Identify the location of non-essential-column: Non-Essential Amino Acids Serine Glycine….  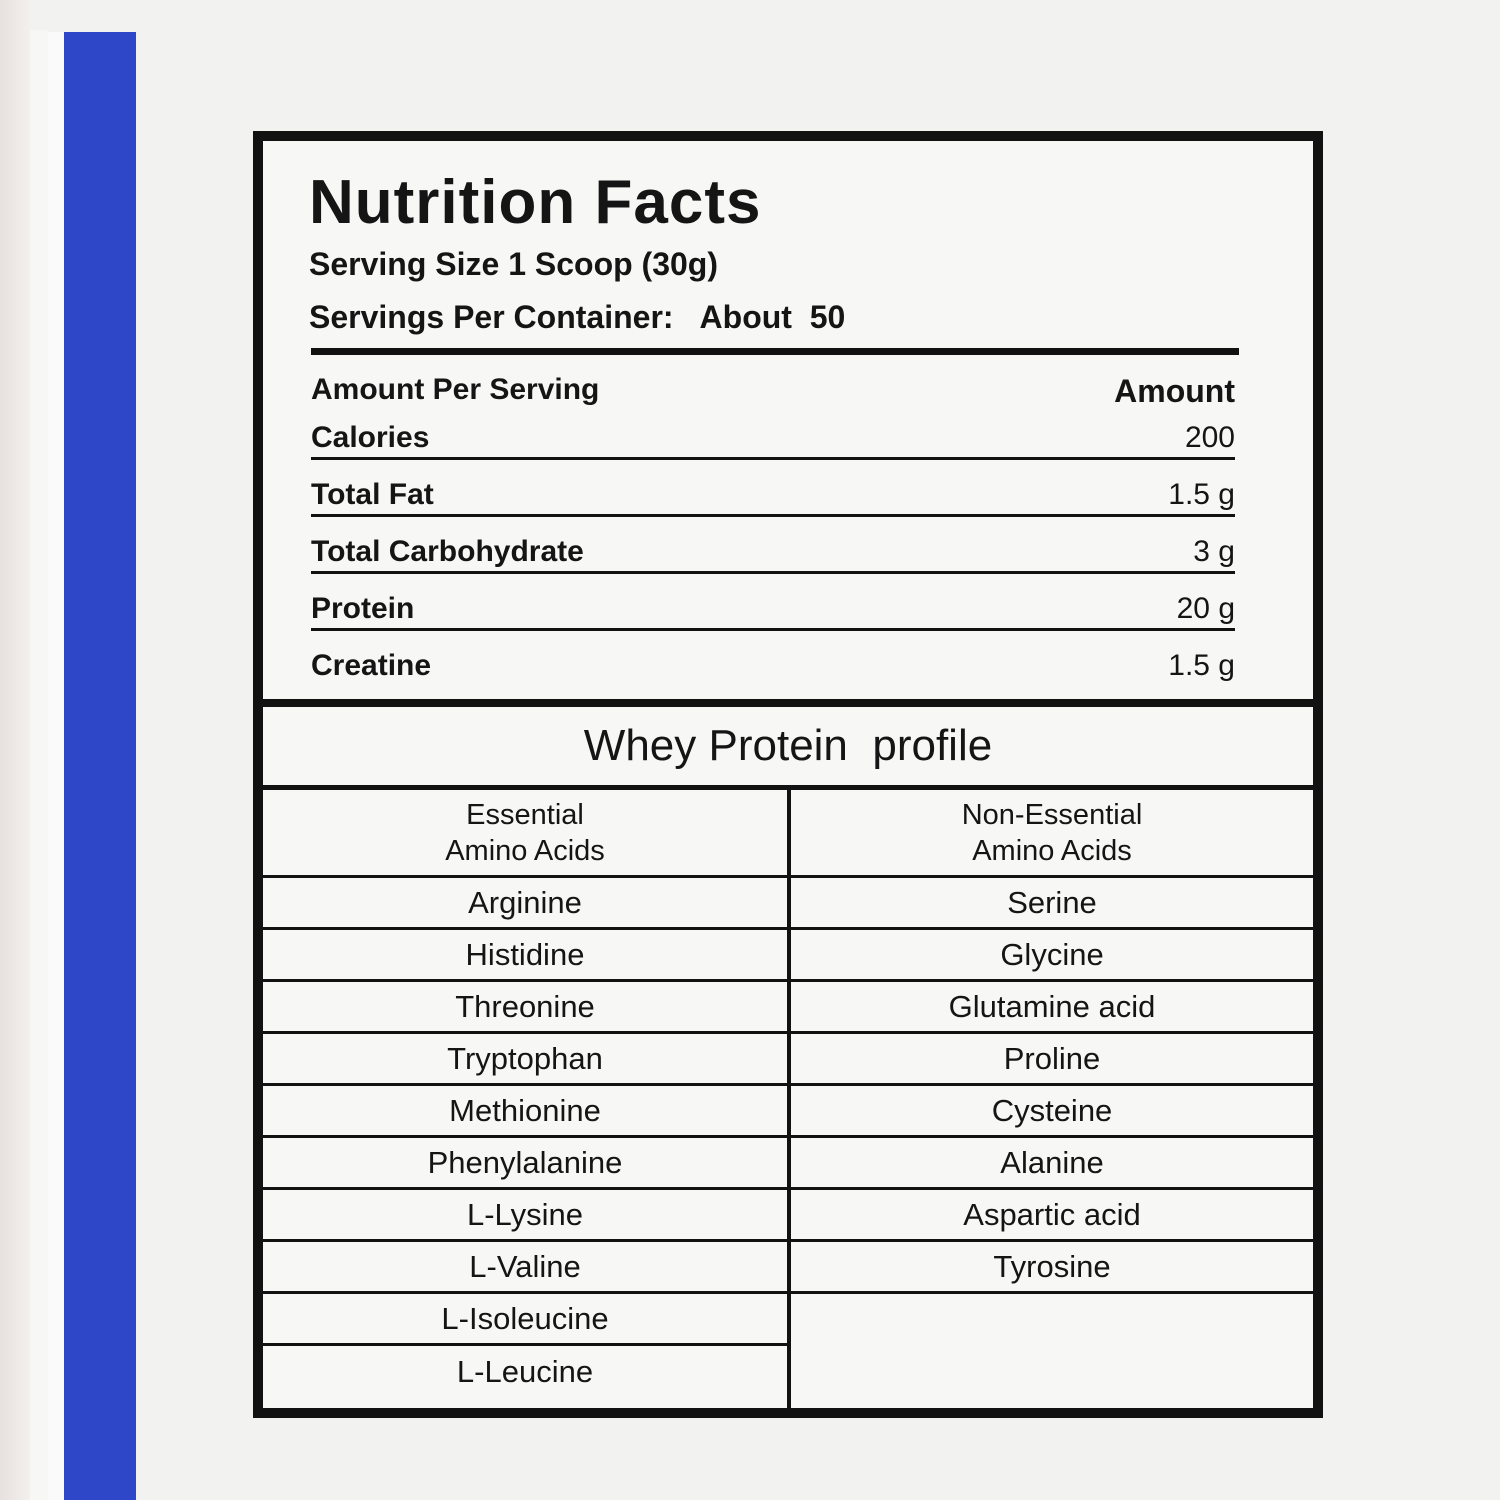
(1052, 1099).